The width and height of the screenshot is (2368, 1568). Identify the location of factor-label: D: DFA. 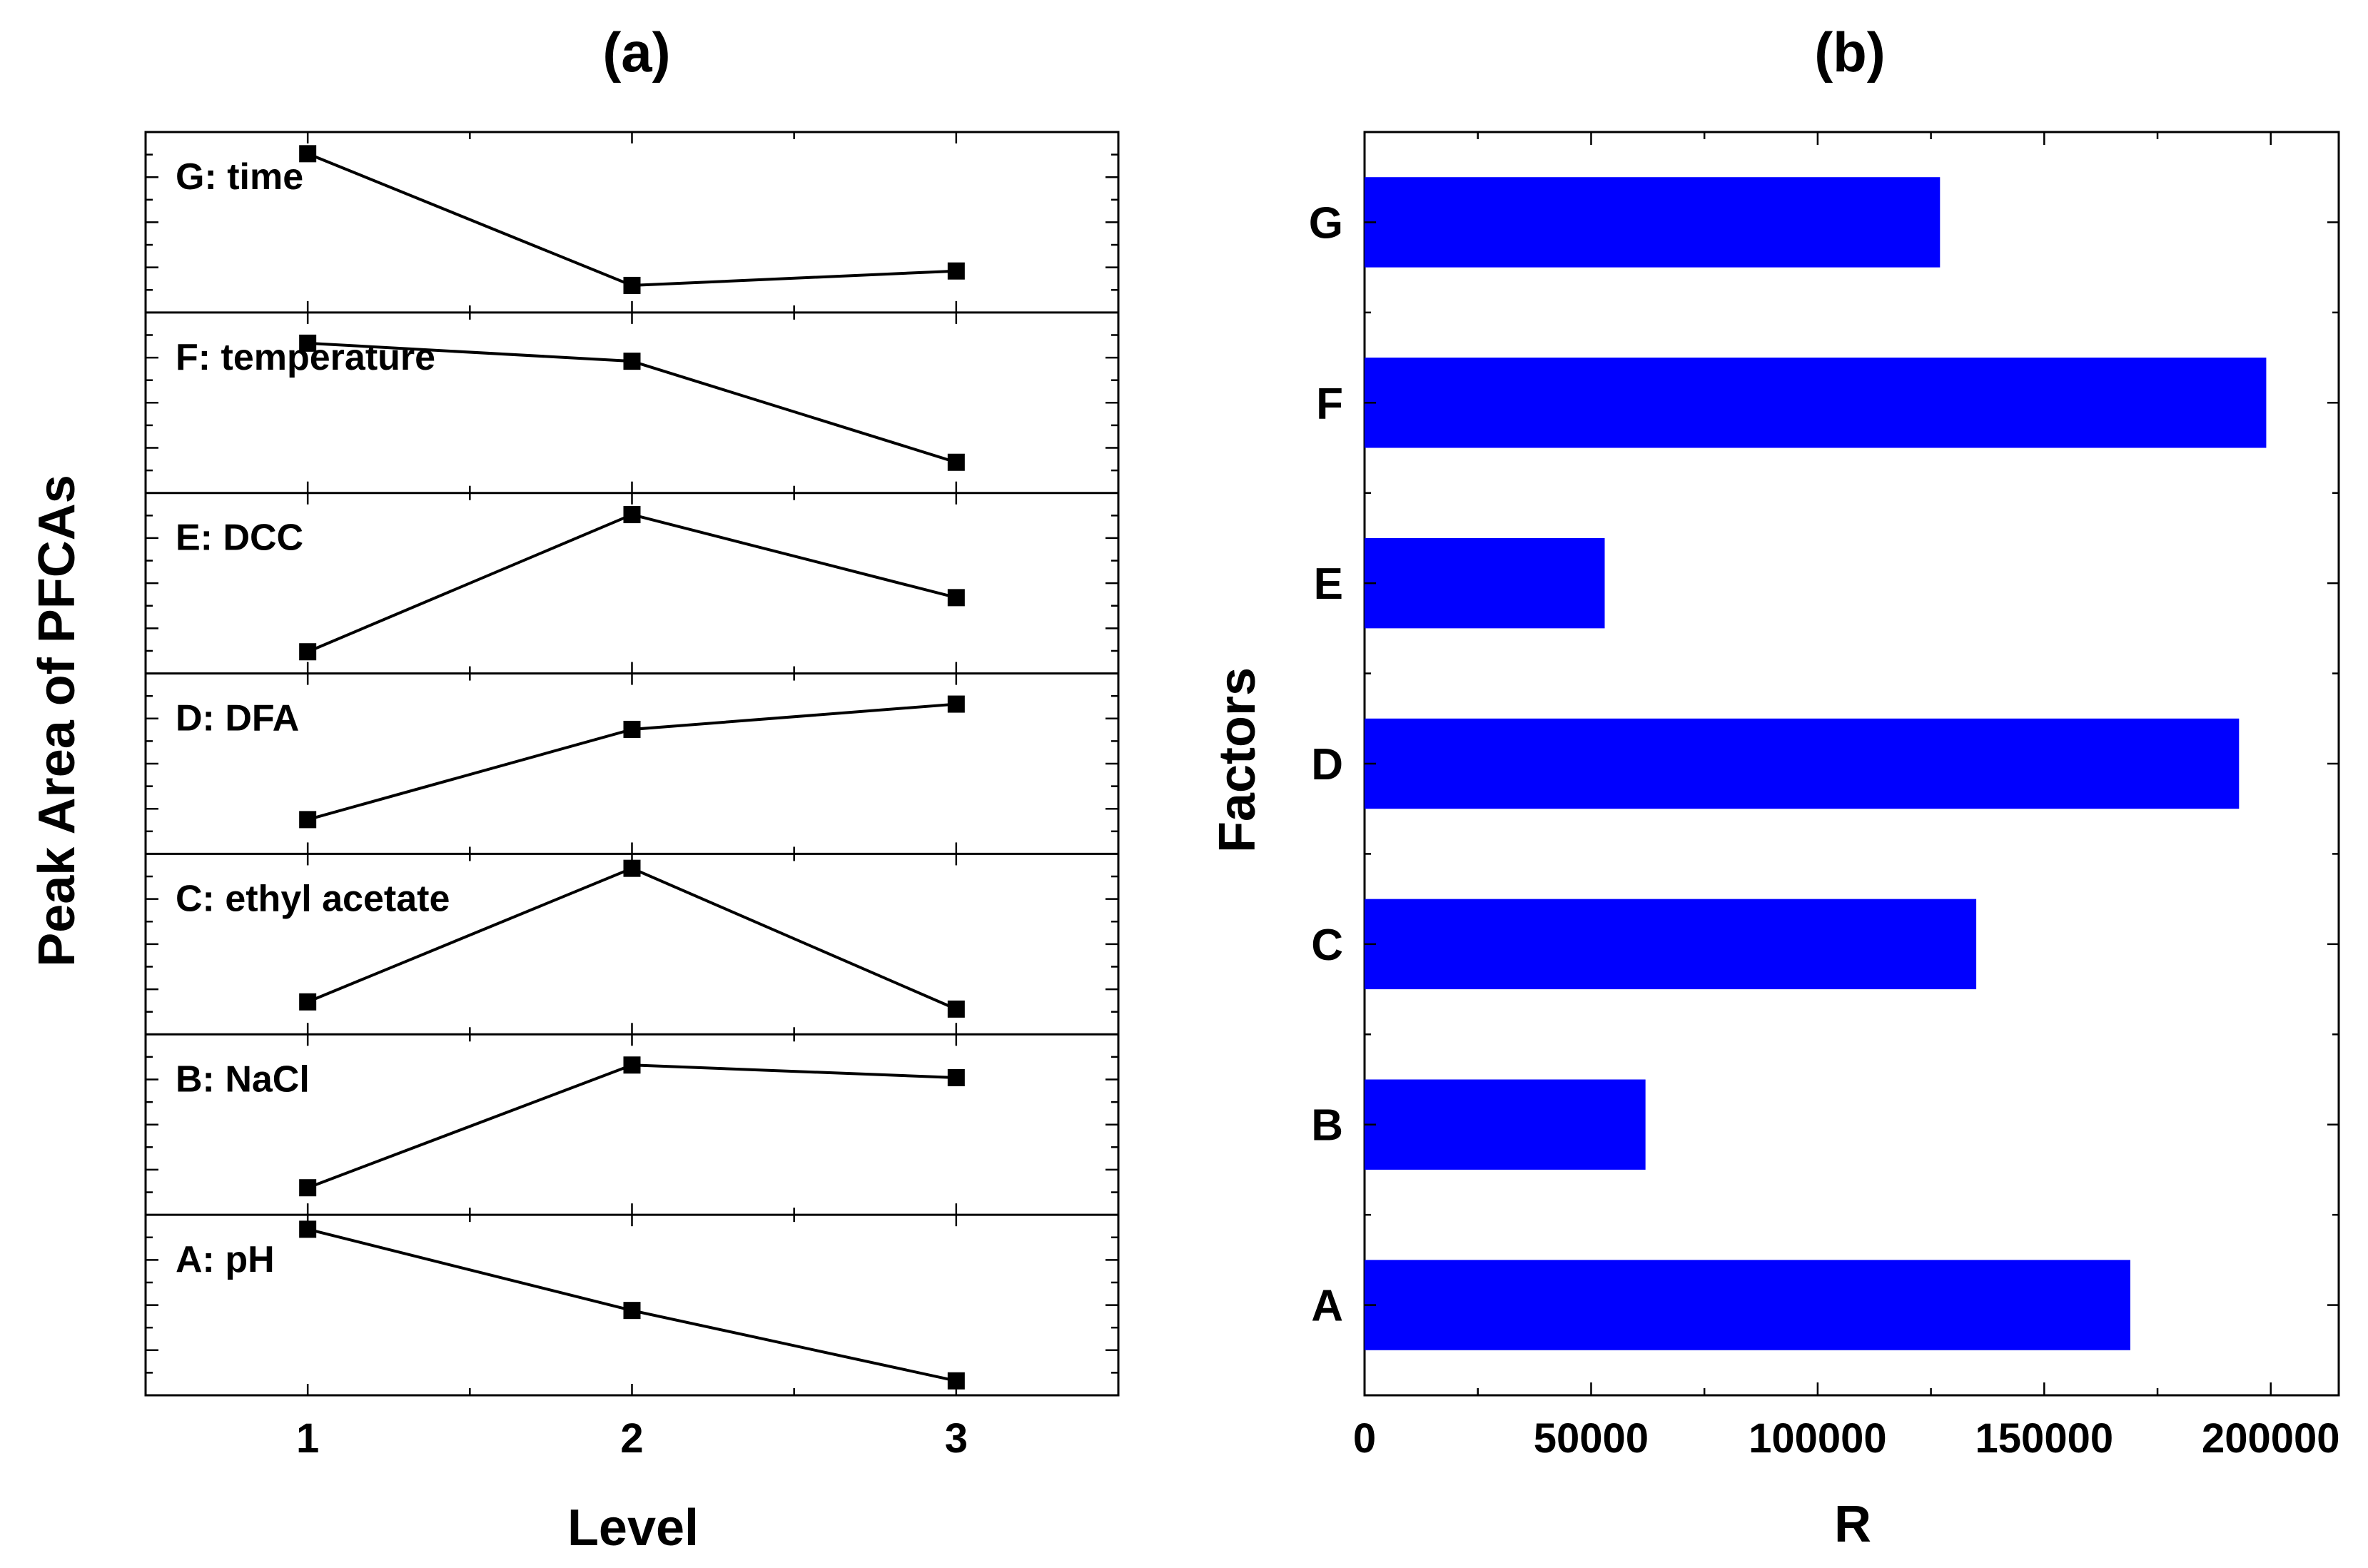
(238, 718).